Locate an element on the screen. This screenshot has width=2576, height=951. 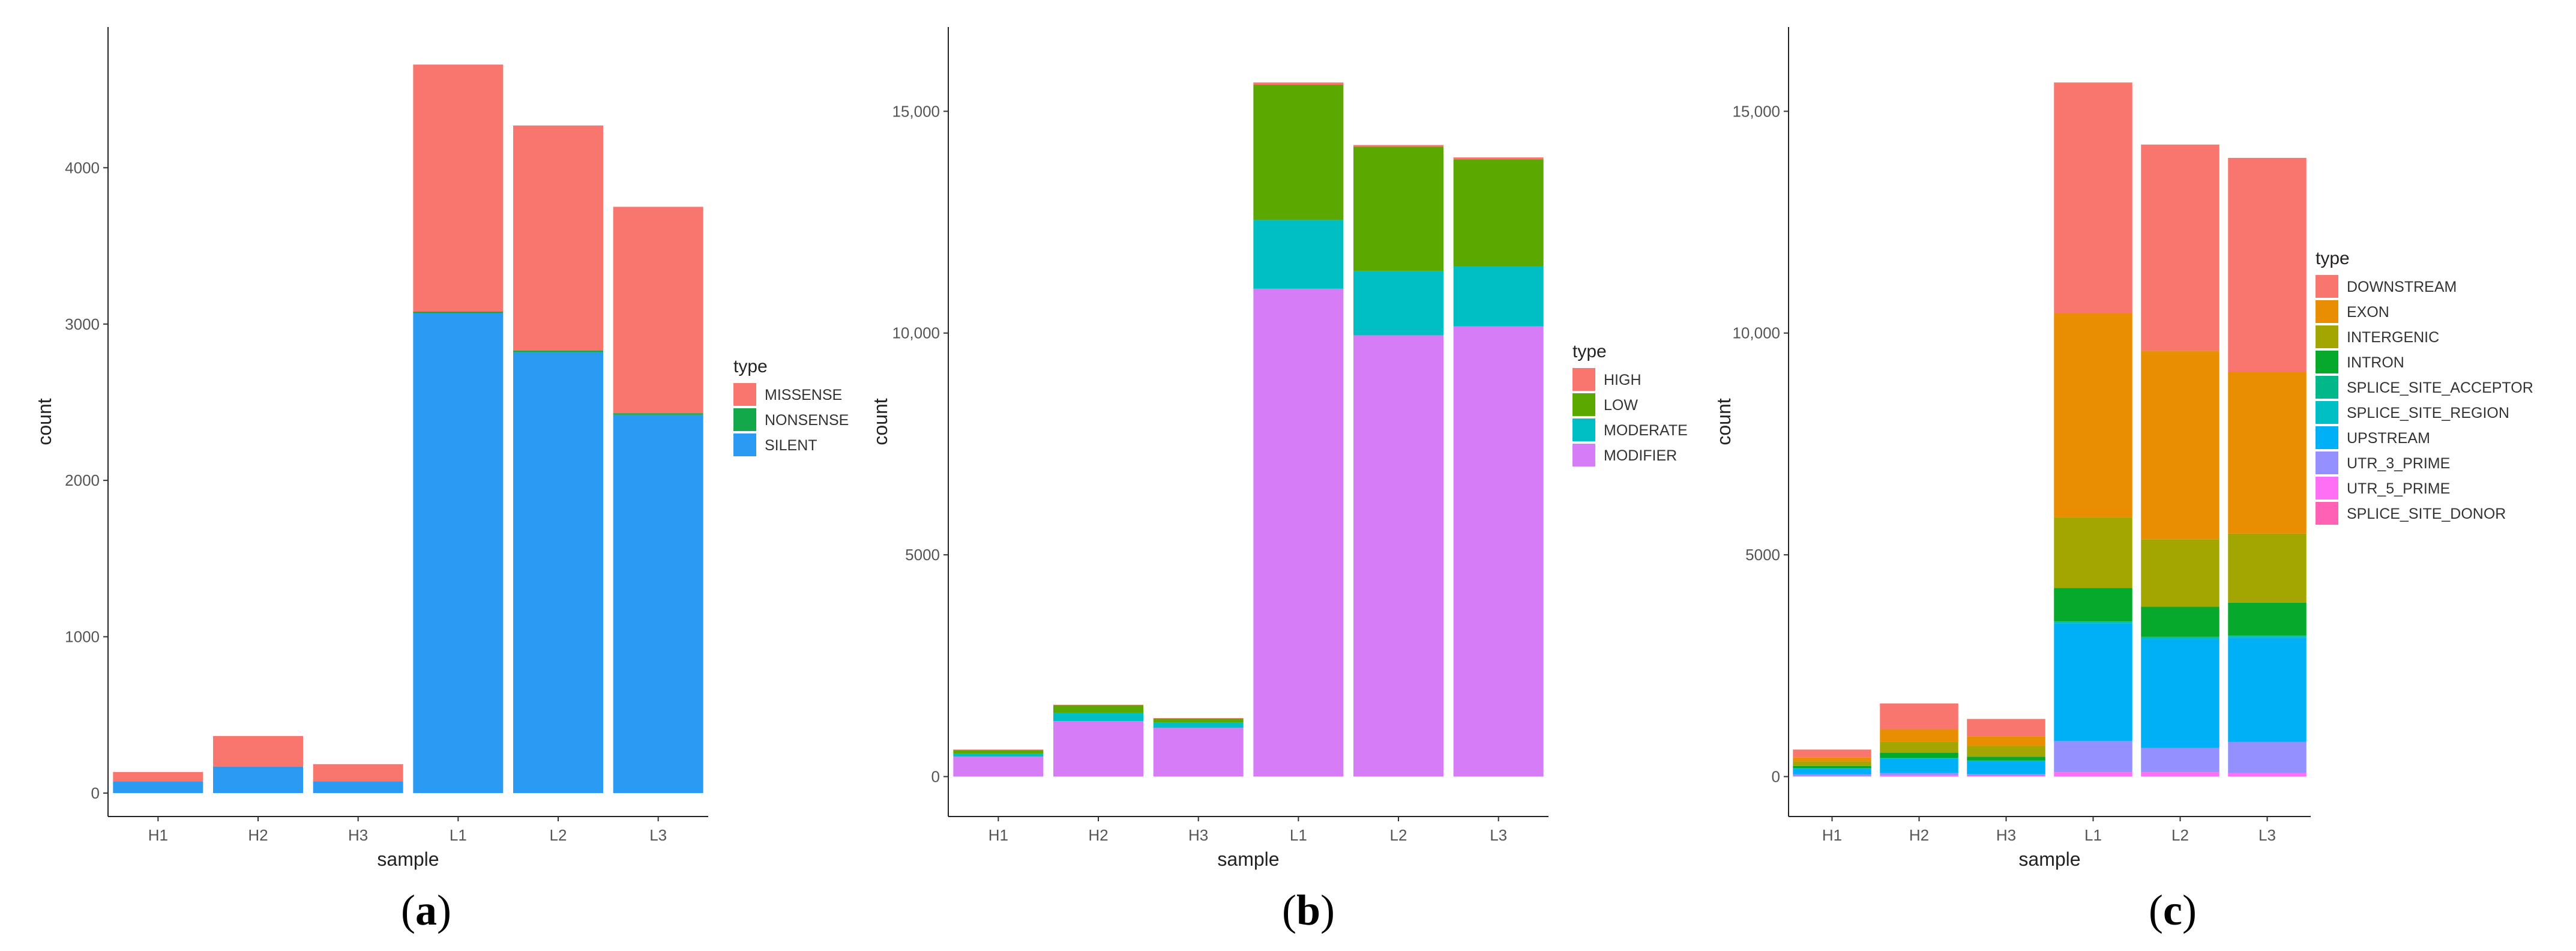
bar-L3-modifier is located at coordinates (1498, 551).